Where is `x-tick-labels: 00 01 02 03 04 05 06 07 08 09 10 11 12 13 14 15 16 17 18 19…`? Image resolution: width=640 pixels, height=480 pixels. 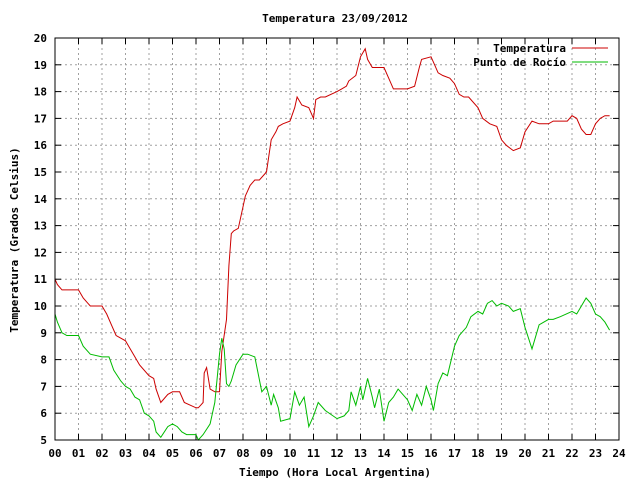 x-tick-labels: 00 01 02 03 04 05 06 07 08 09 10 11 12 13 14 15 16 17 18 19… is located at coordinates (337, 453).